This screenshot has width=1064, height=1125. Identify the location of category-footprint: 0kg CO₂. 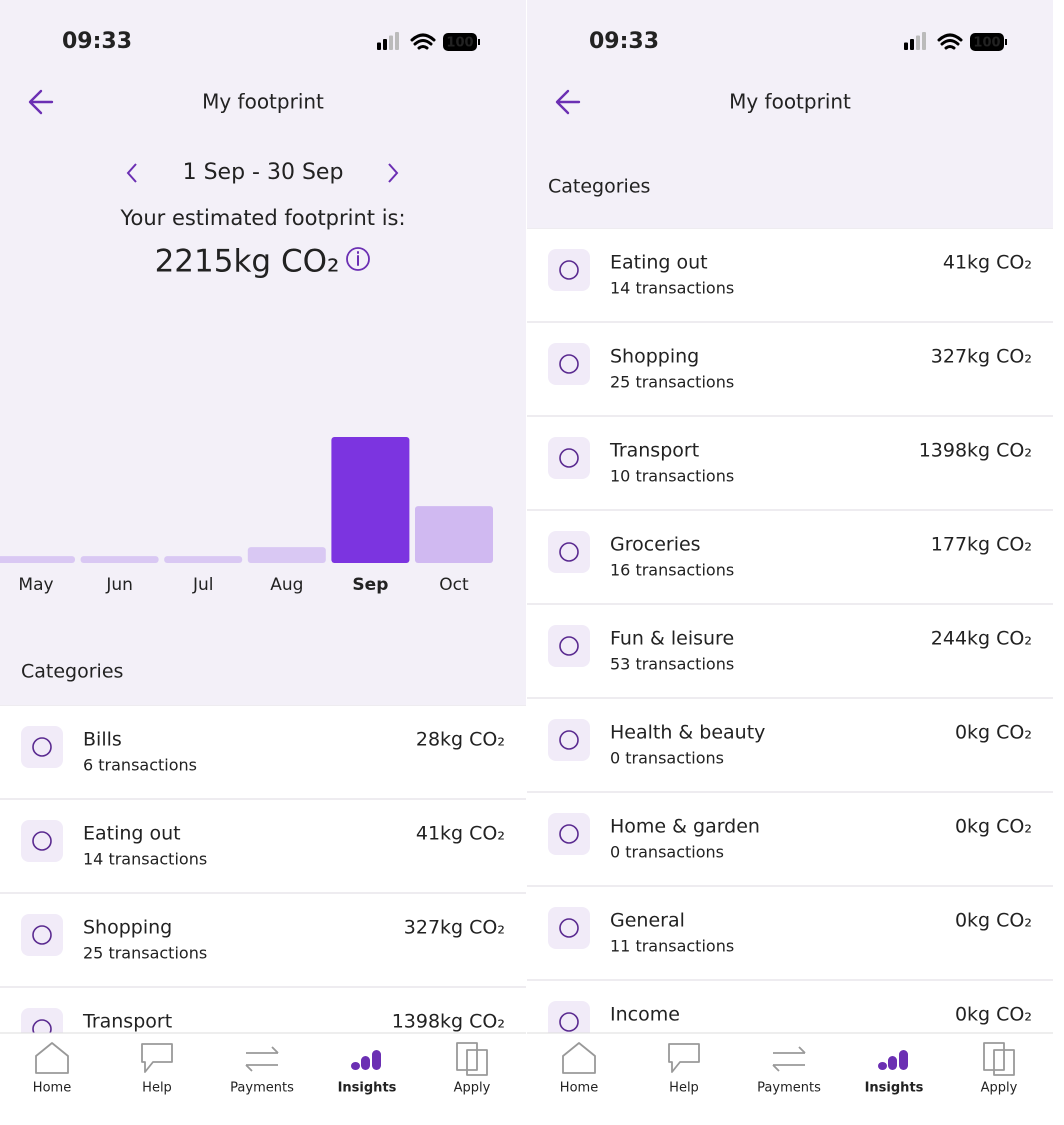
(993, 1015).